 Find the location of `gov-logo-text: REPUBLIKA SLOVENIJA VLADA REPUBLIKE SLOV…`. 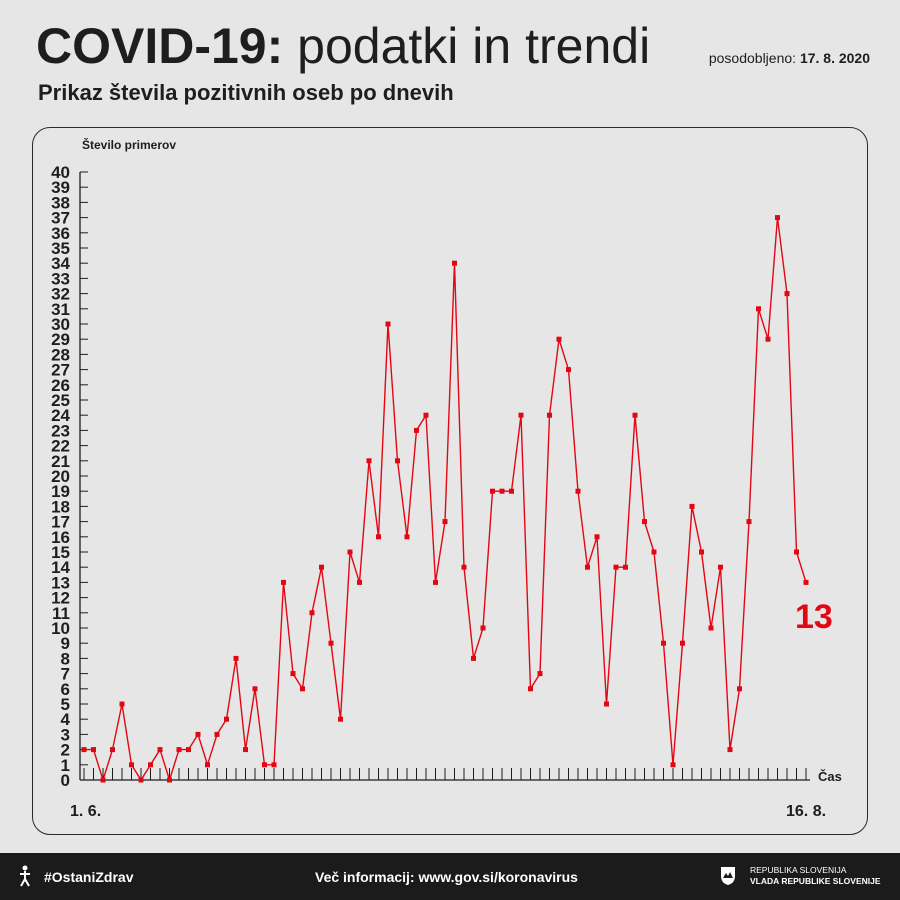

gov-logo-text: REPUBLIKA SLOVENIJA VLADA REPUBLIKE SLOV… is located at coordinates (815, 876).